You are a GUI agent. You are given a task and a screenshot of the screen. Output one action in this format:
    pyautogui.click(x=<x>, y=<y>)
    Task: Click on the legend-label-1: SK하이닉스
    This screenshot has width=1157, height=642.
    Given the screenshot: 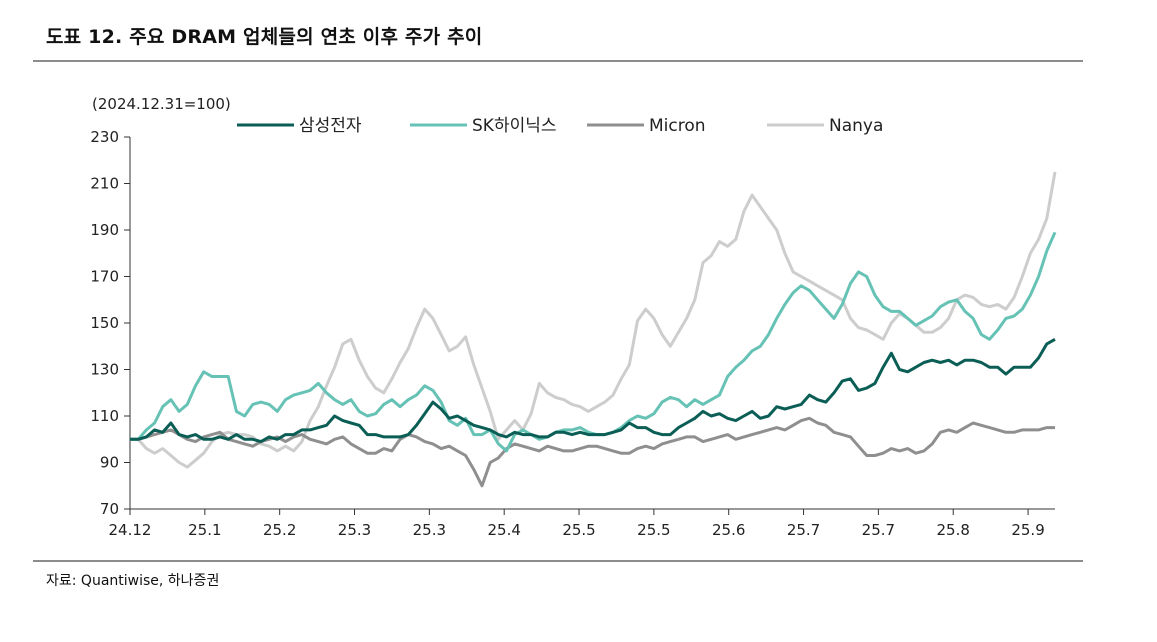 What is the action you would take?
    pyautogui.click(x=514, y=126)
    